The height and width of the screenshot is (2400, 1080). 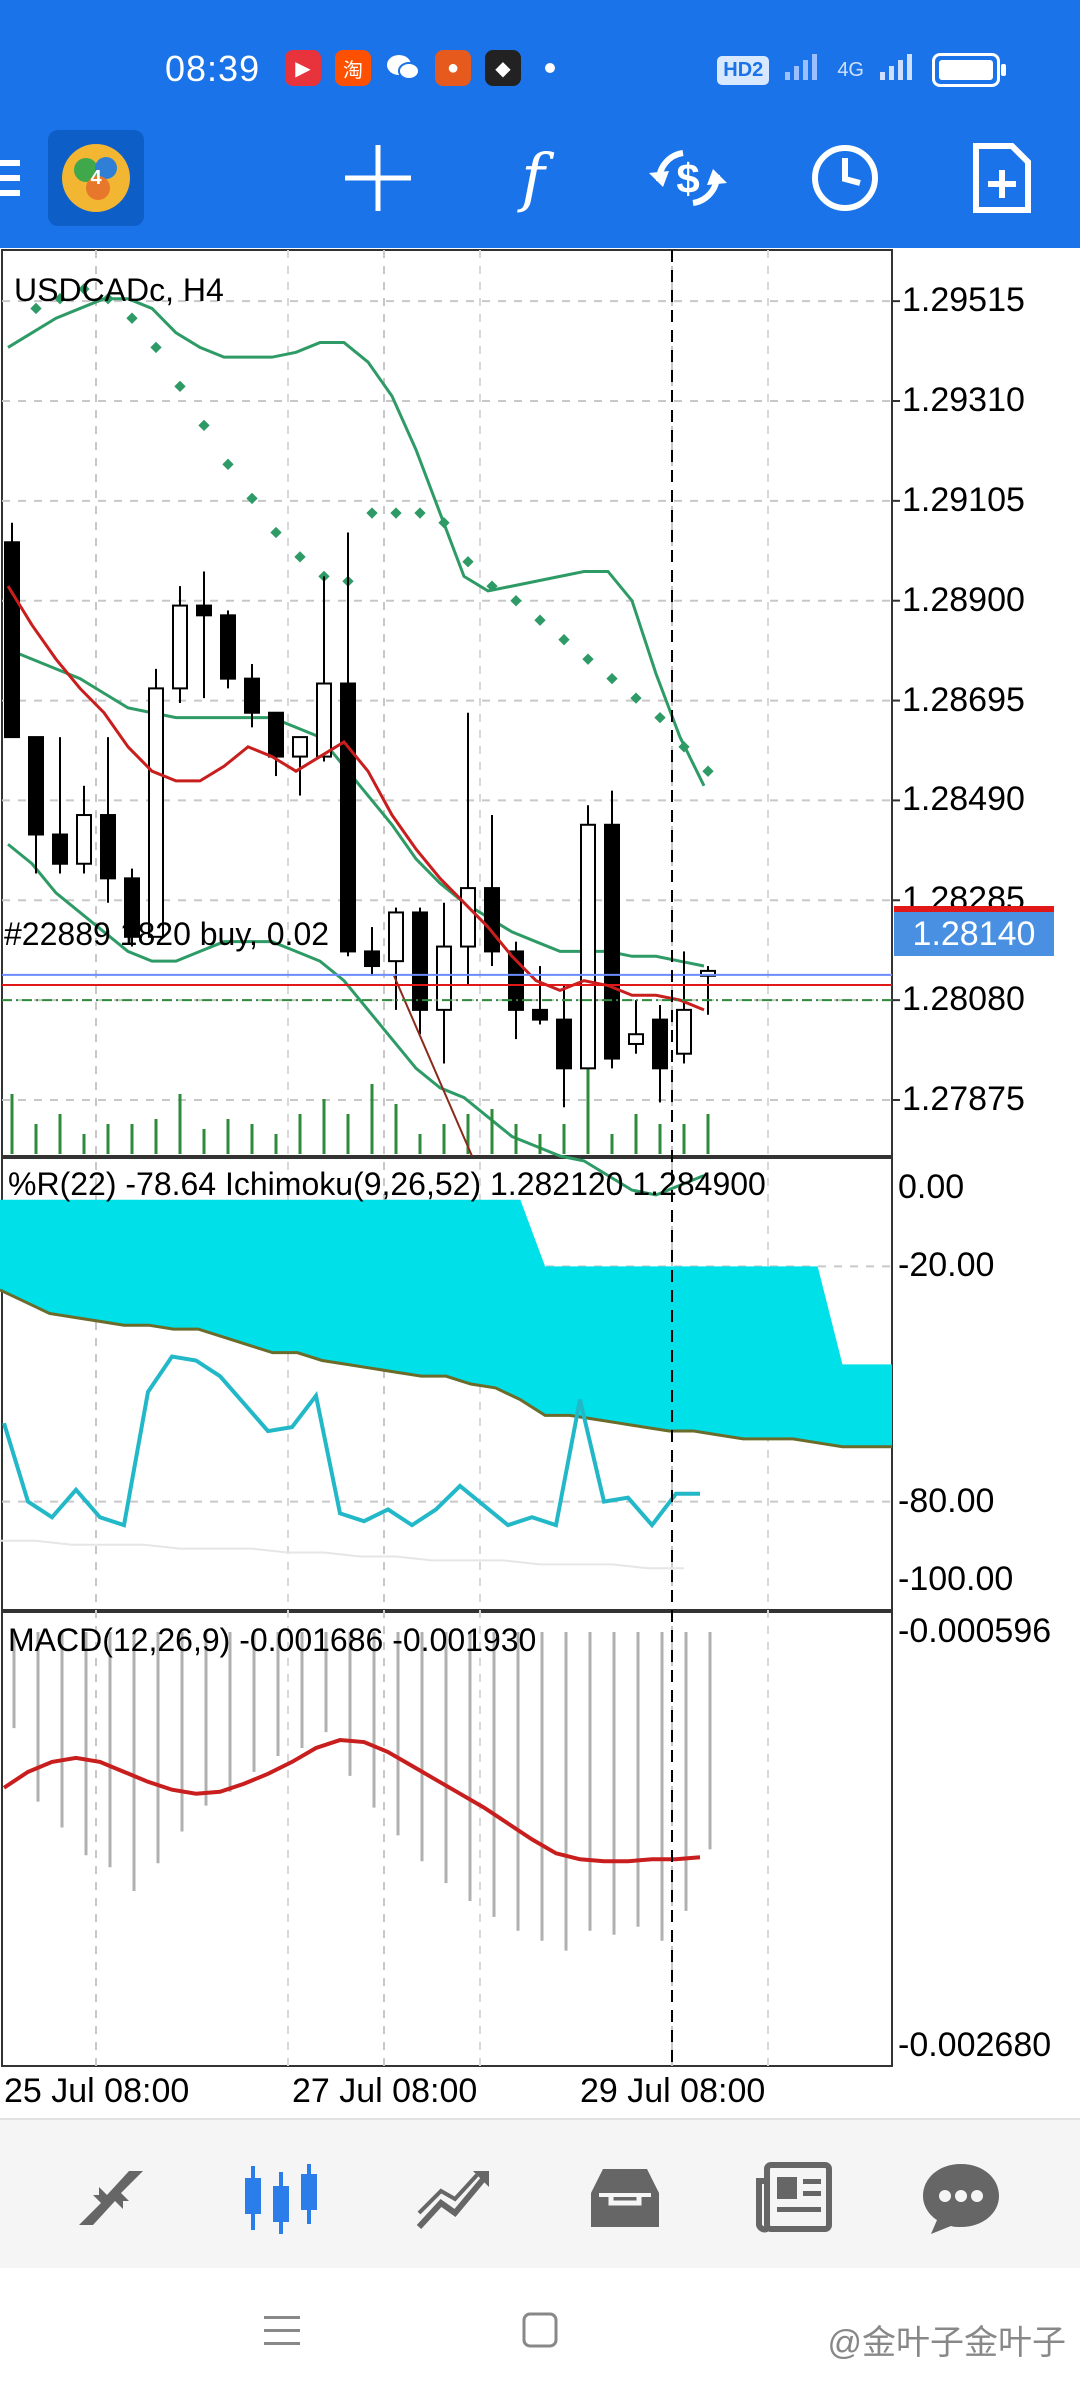 I want to click on network-4g-label: 4G, so click(x=850, y=69).